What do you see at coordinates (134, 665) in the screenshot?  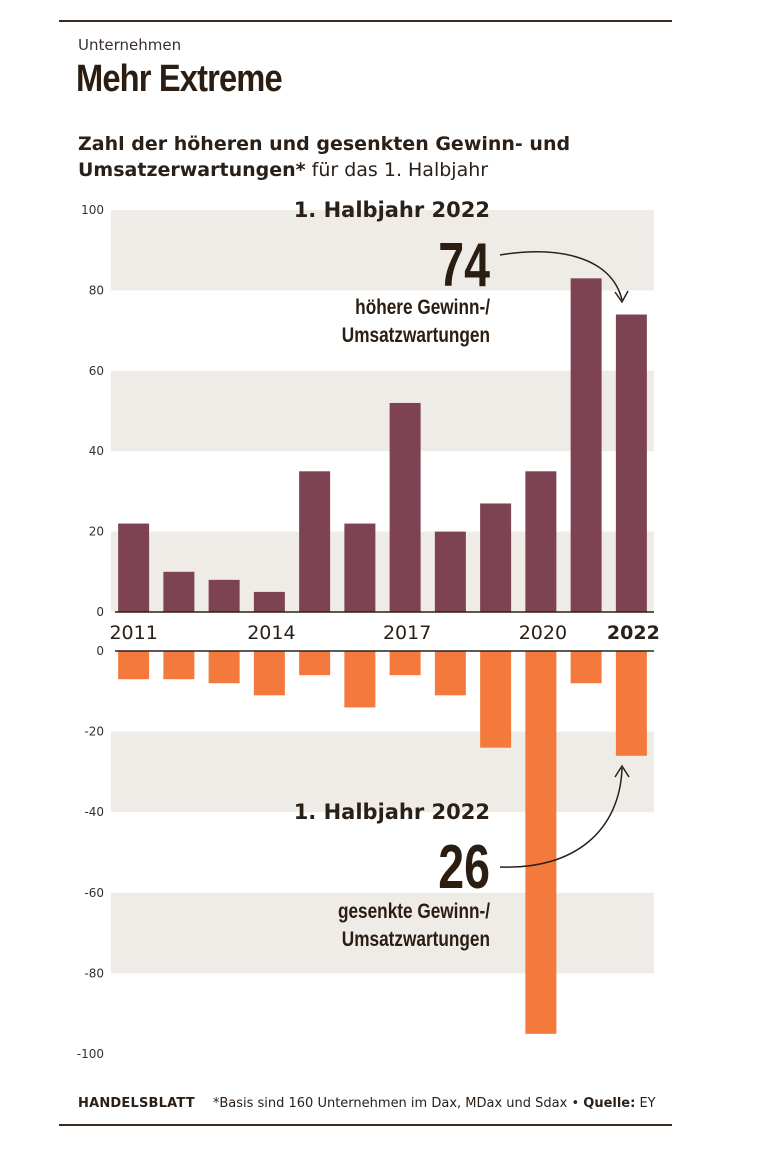 I see `bar-lowered-2011` at bounding box center [134, 665].